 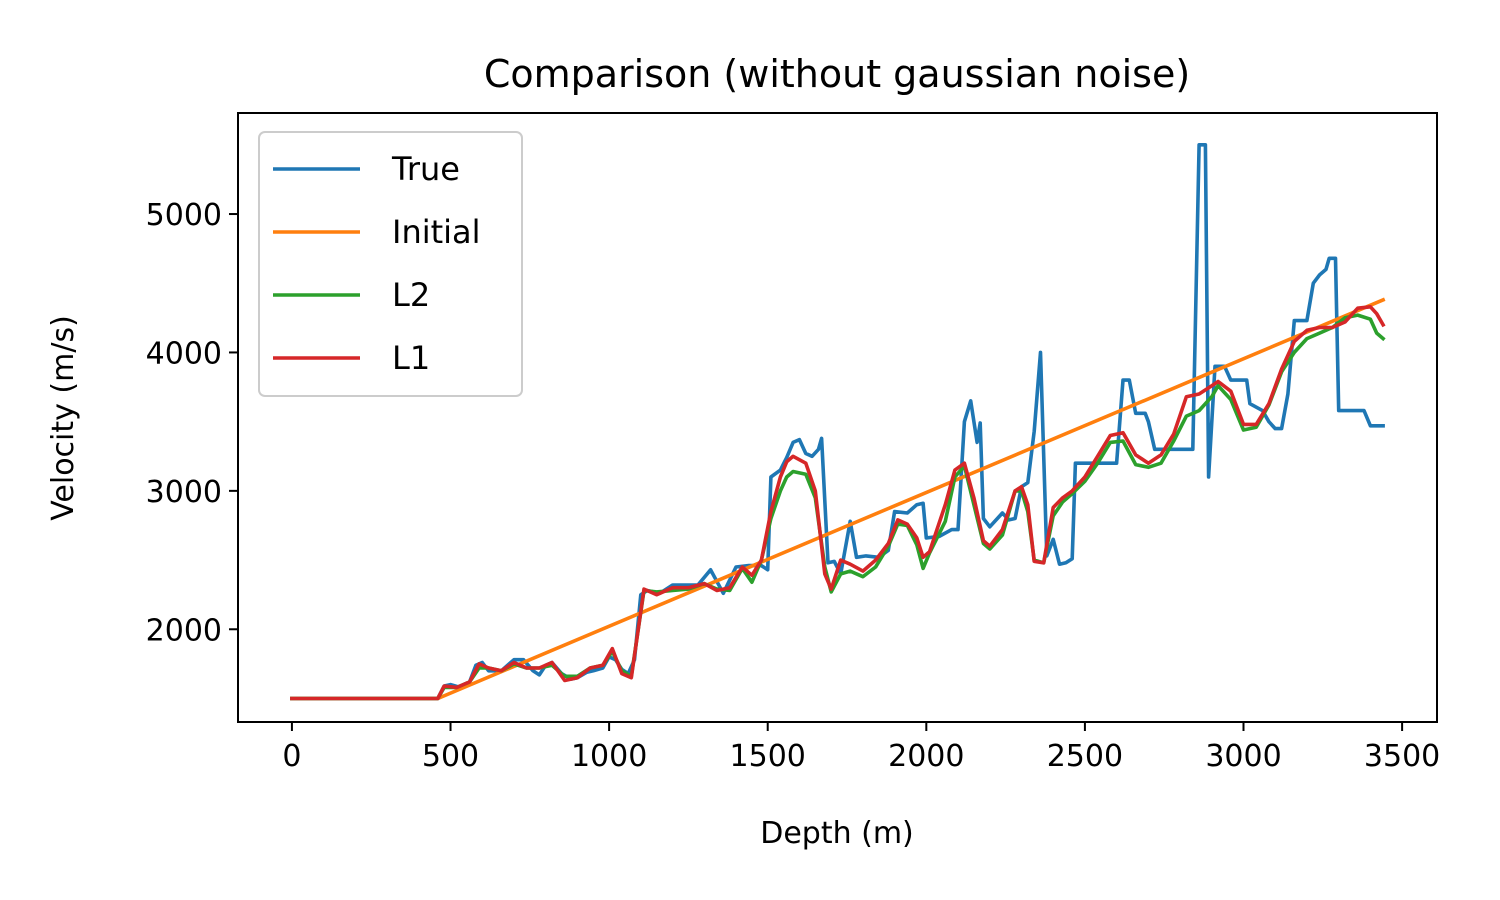 What do you see at coordinates (192, 423) in the screenshot?
I see `y-axis: 2000 3000 4000 5000` at bounding box center [192, 423].